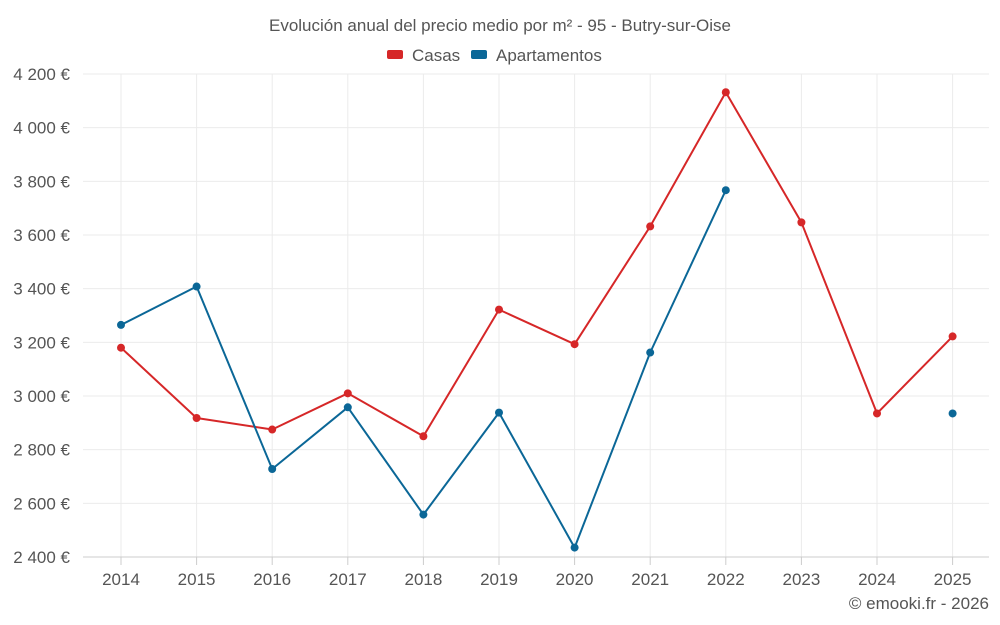  Describe the element at coordinates (436, 55) in the screenshot. I see `legend-label-casas: Casas` at that location.